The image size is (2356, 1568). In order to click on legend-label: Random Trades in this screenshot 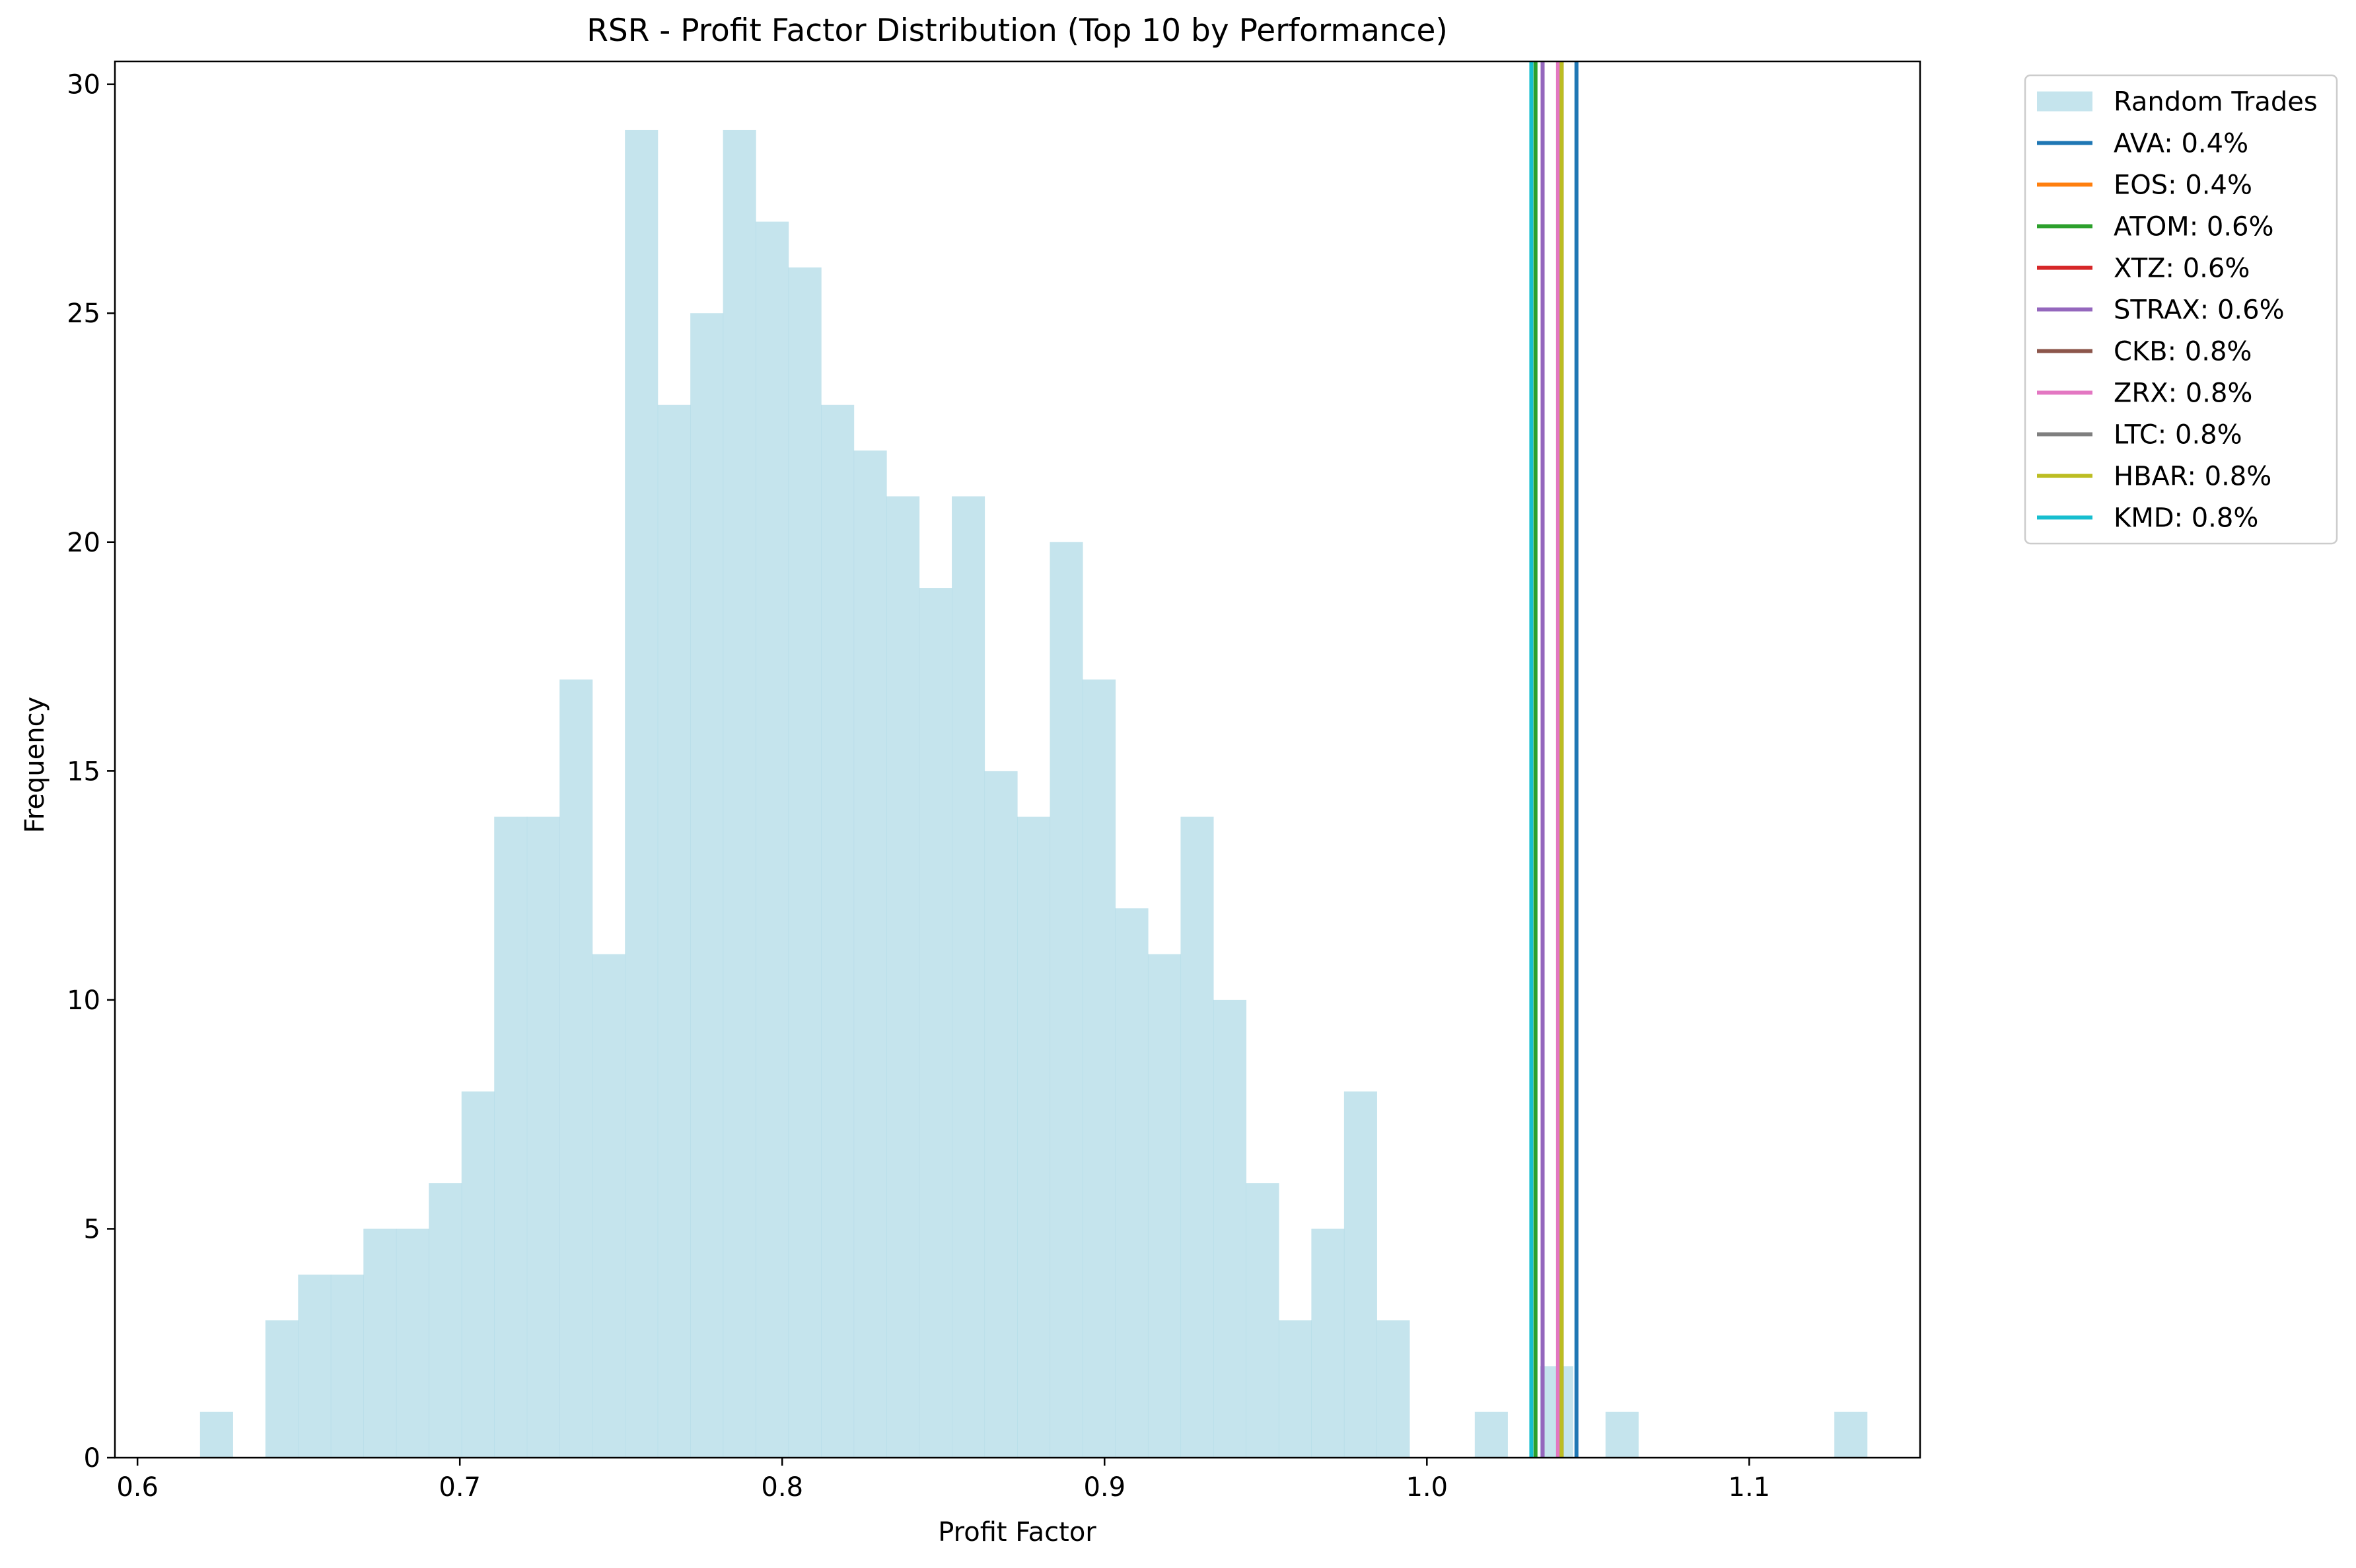, I will do `click(2216, 102)`.